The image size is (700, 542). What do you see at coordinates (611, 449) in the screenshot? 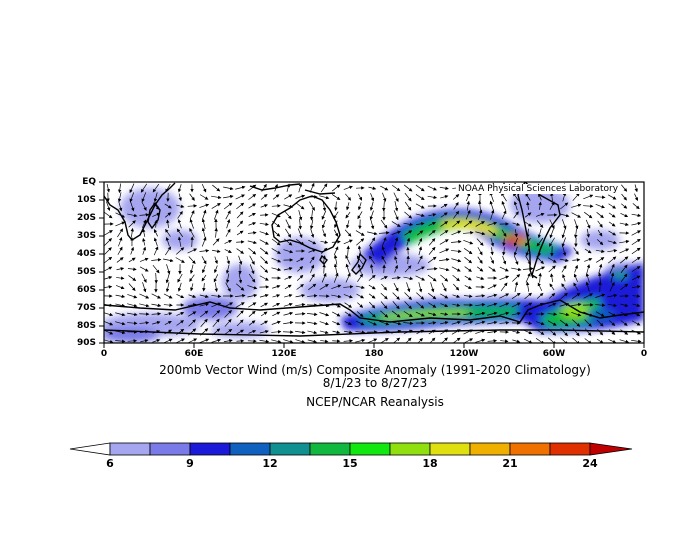
I see `colorbar-high-arrow` at bounding box center [611, 449].